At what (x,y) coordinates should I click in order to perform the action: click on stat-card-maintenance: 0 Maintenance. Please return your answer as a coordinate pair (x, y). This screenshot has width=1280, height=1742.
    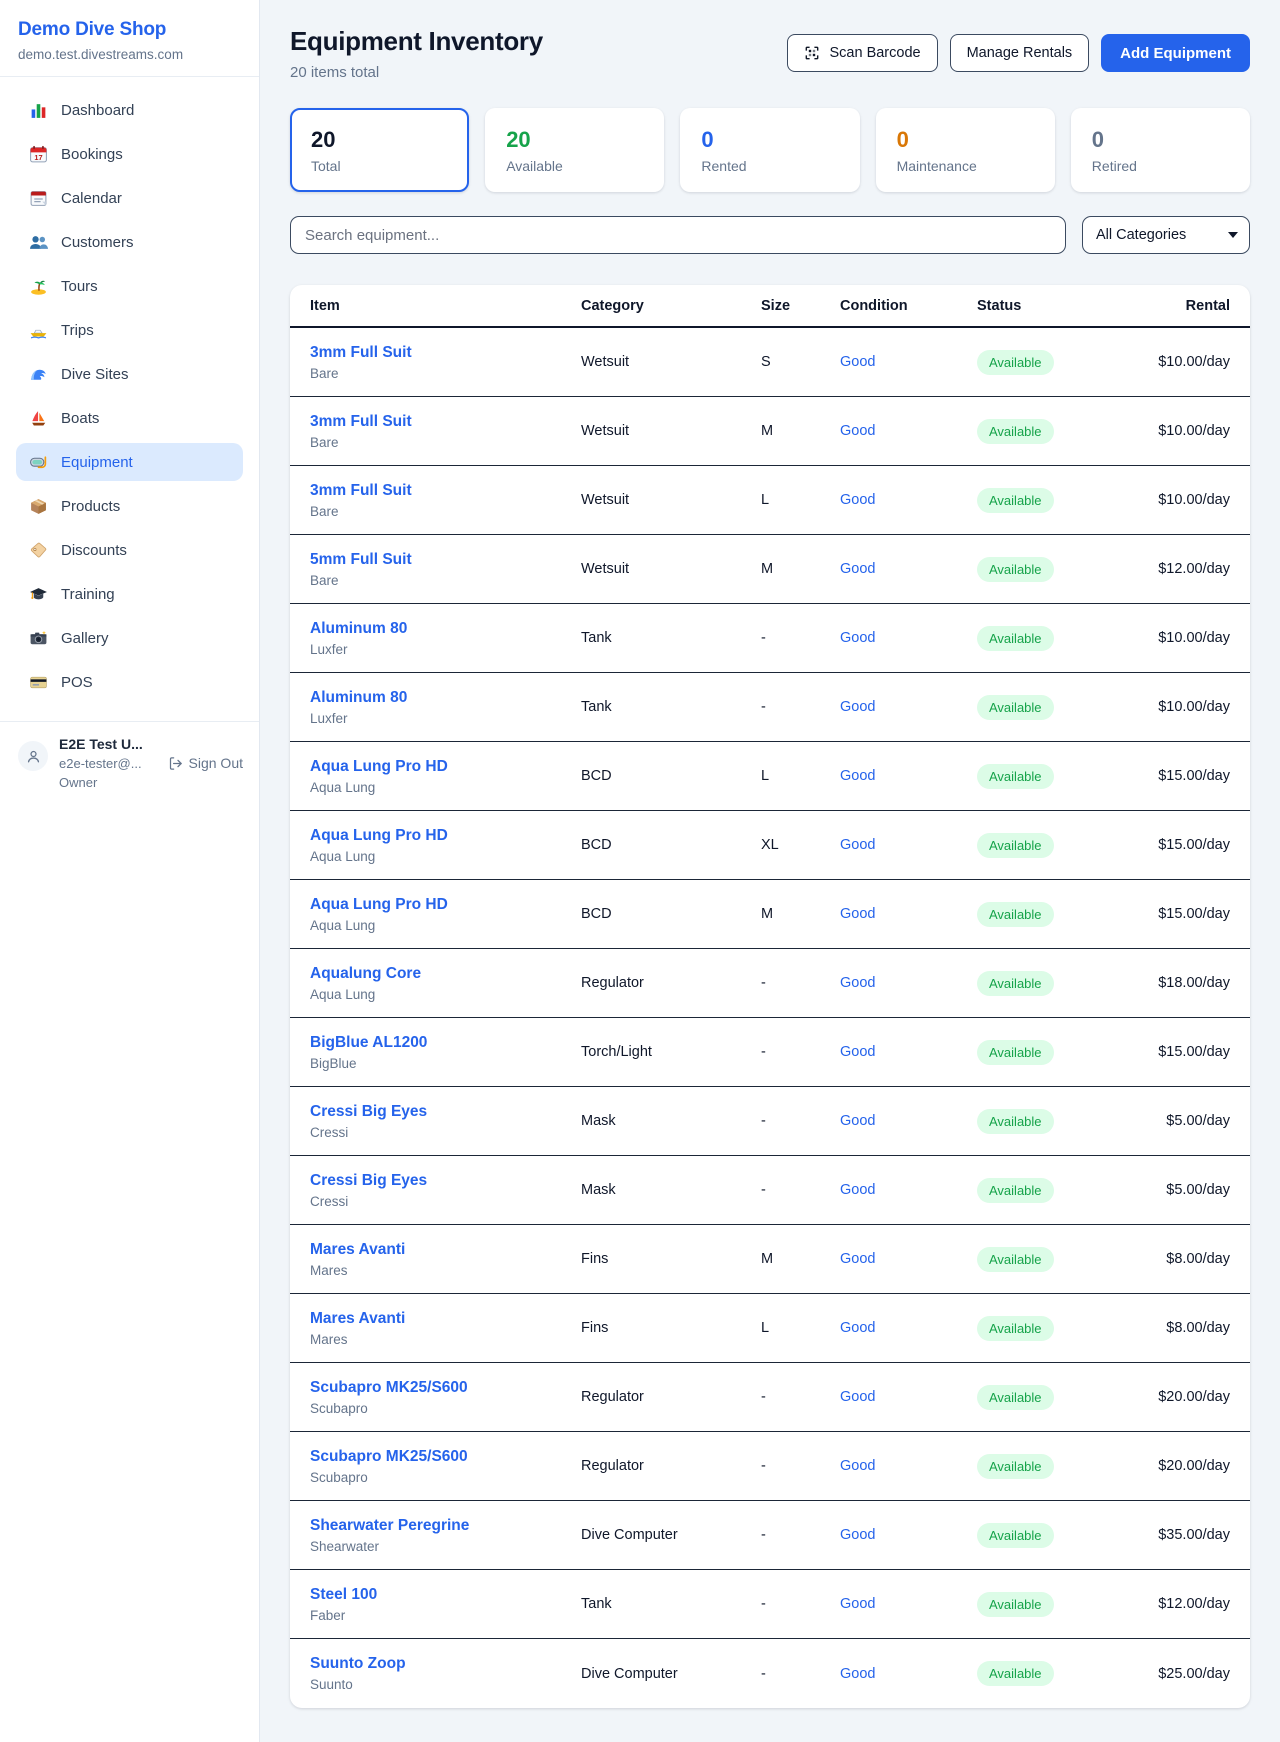
    Looking at the image, I should click on (965, 150).